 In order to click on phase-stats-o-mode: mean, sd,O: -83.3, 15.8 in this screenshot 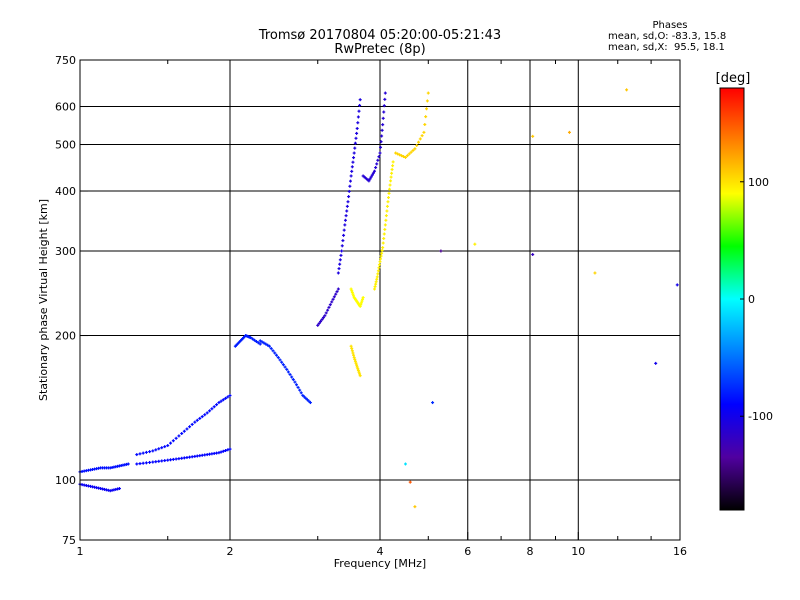, I will do `click(667, 36)`.